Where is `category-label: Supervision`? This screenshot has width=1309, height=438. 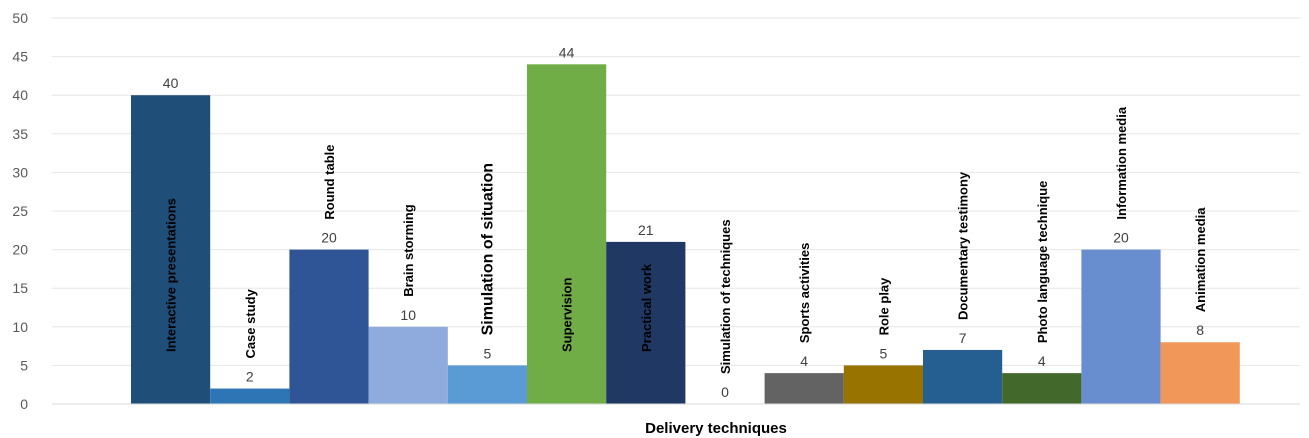 category-label: Supervision is located at coordinates (567, 315).